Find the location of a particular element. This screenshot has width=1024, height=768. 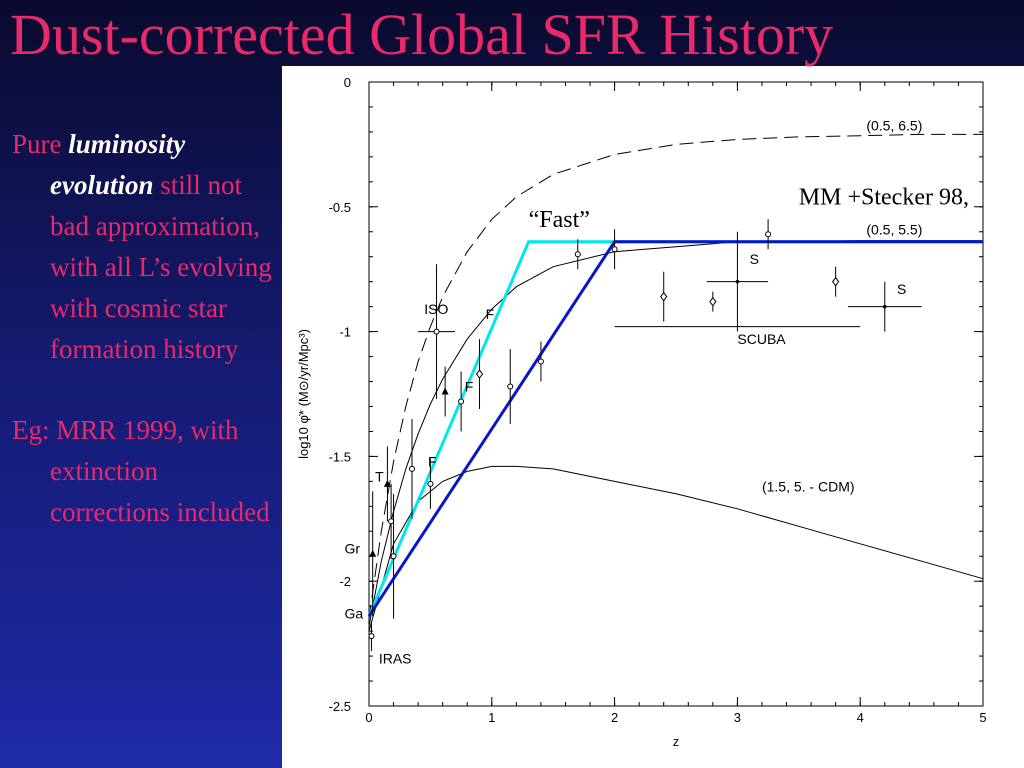

slide-title: Dust-corrected Global SFR History is located at coordinates (422, 34).